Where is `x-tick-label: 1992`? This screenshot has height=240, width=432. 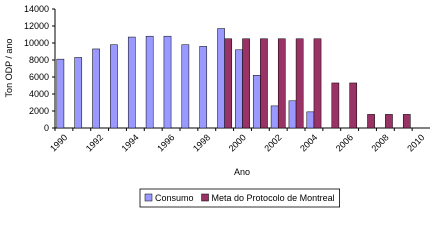
x-tick-label: 1992 is located at coordinates (94, 142).